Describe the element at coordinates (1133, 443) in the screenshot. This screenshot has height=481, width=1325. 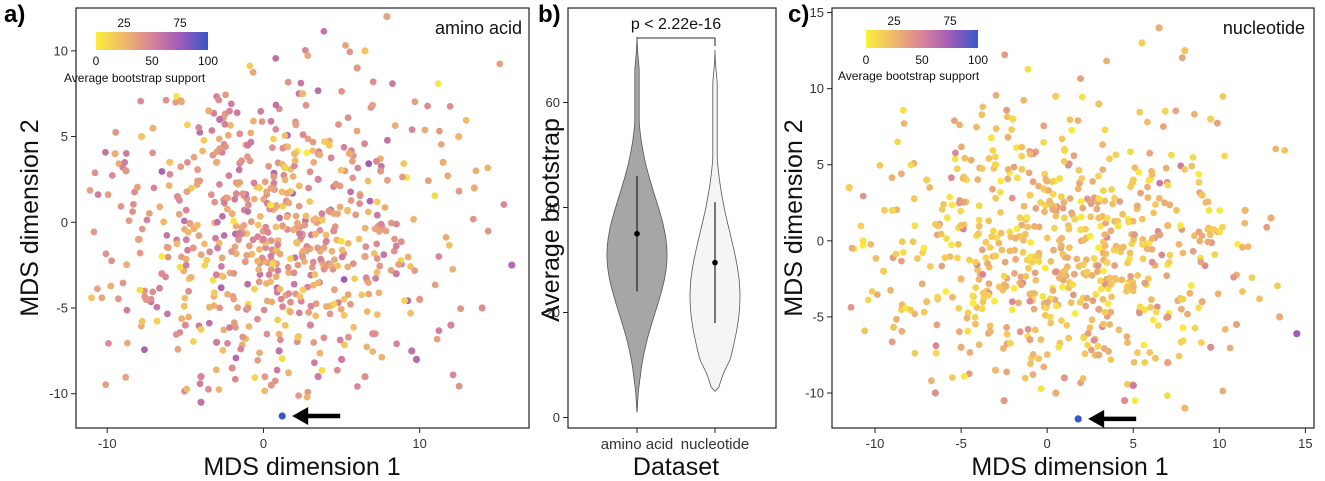
I see `x-tick-label: 5` at that location.